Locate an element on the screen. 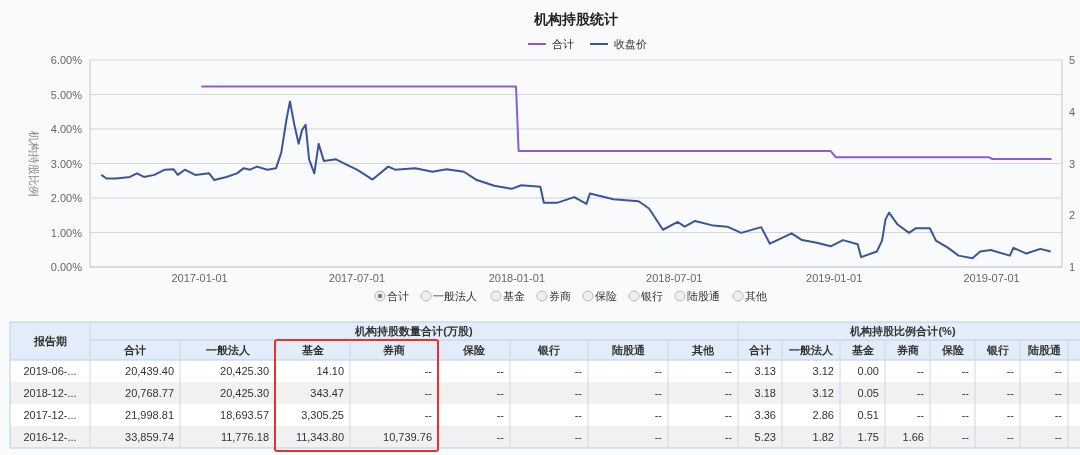 This screenshot has width=1080, height=455. text: 机构持股数量合计(万股) is located at coordinates (413, 331).